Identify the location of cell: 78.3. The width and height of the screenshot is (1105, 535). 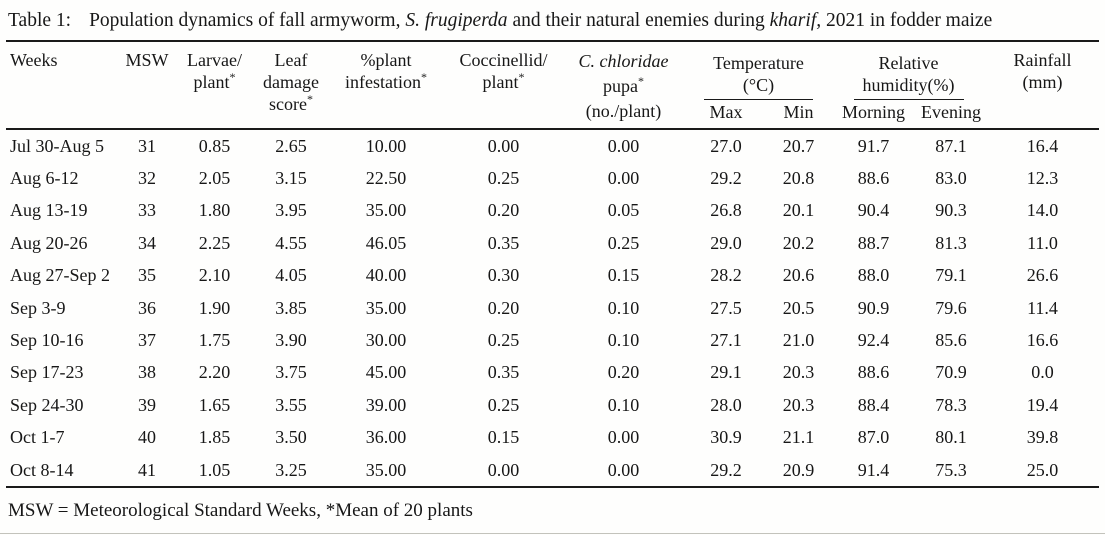
(951, 404).